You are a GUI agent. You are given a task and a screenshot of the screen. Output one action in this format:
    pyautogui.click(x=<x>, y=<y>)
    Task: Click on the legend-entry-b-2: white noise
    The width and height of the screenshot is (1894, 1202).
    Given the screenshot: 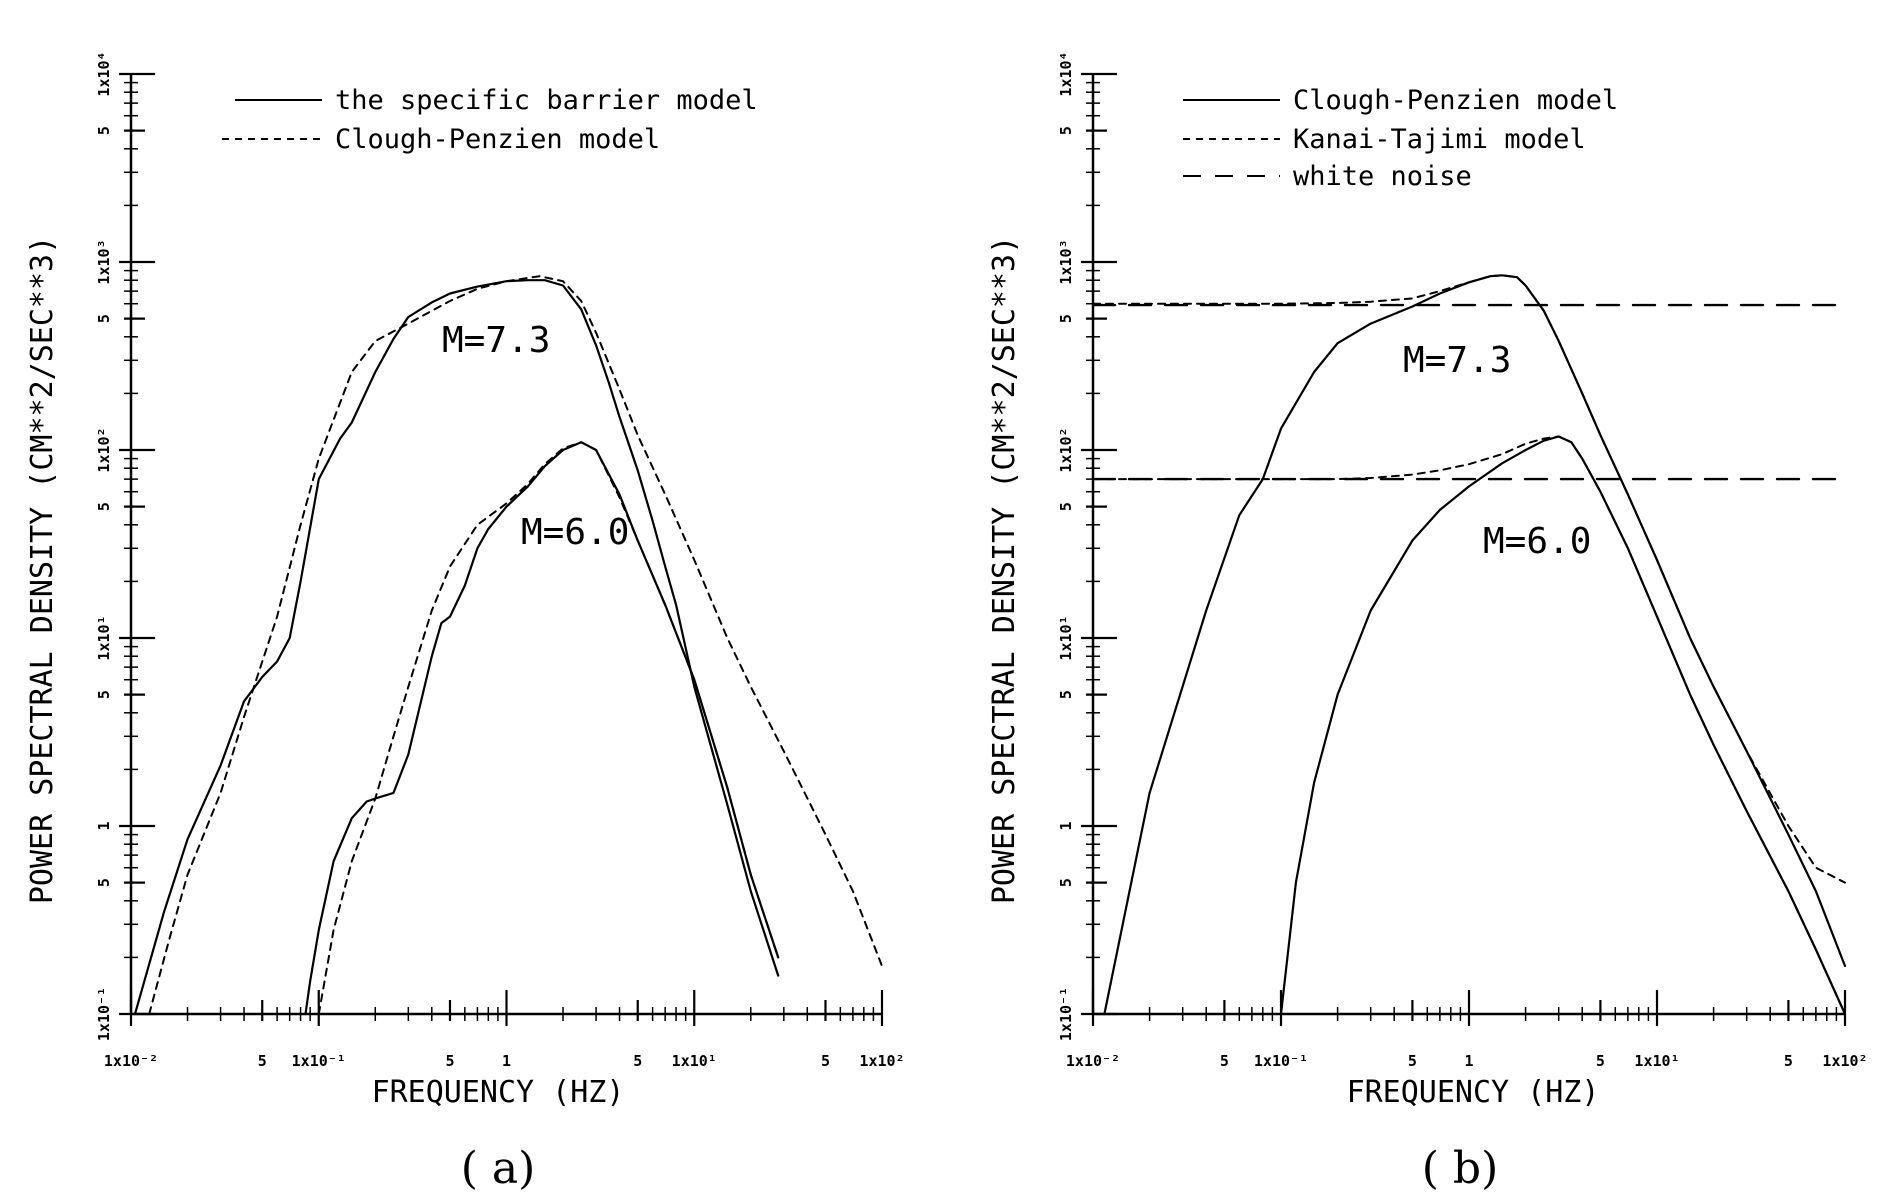 What is the action you would take?
    pyautogui.click(x=1327, y=176)
    